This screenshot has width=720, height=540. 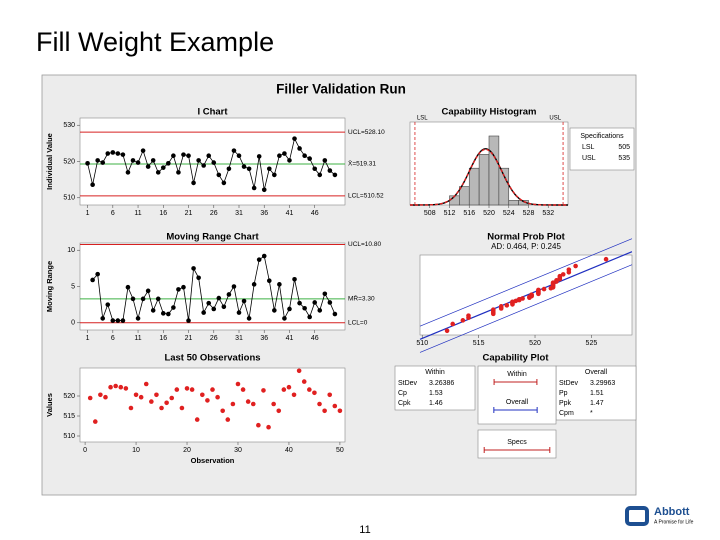 What do you see at coordinates (361, 299) in the screenshot?
I see `limit-label: MR̄=3.30` at bounding box center [361, 299].